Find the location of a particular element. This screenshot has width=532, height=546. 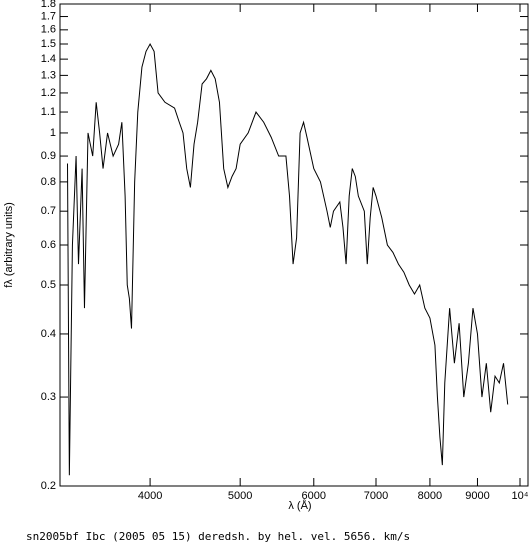

y-tick-label: 0.8 is located at coordinates (48, 182).